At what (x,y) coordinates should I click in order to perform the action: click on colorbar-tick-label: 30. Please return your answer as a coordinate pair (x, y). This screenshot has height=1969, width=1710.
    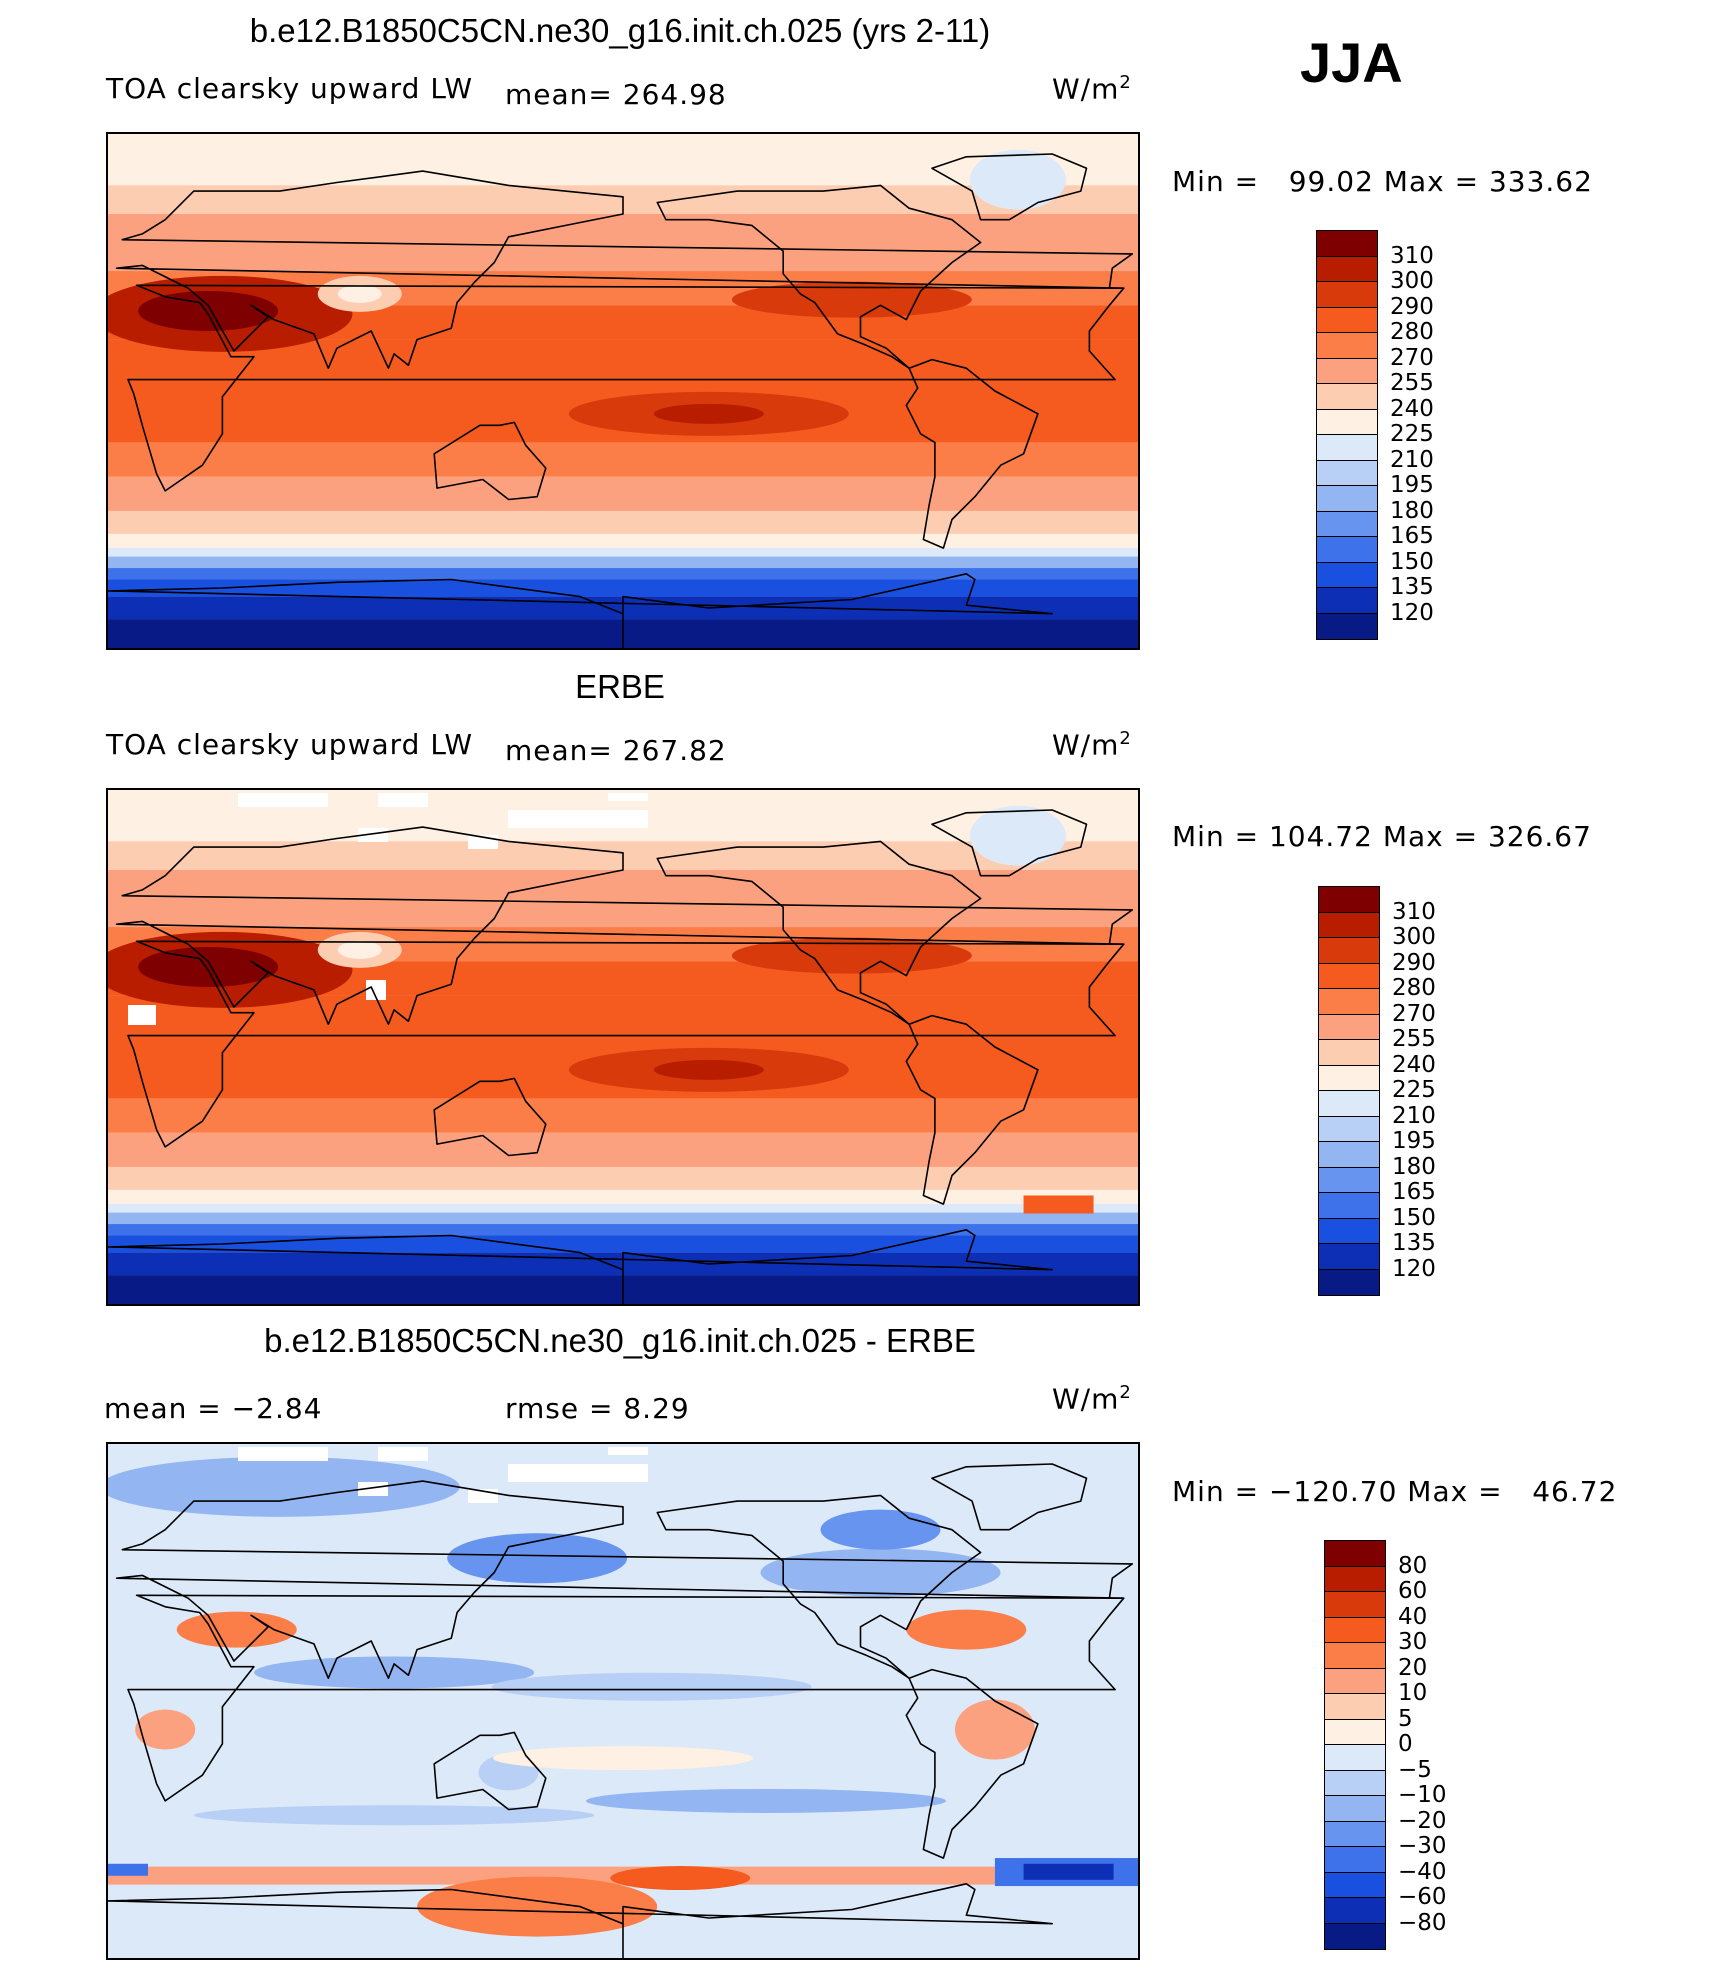
    Looking at the image, I should click on (1413, 1642).